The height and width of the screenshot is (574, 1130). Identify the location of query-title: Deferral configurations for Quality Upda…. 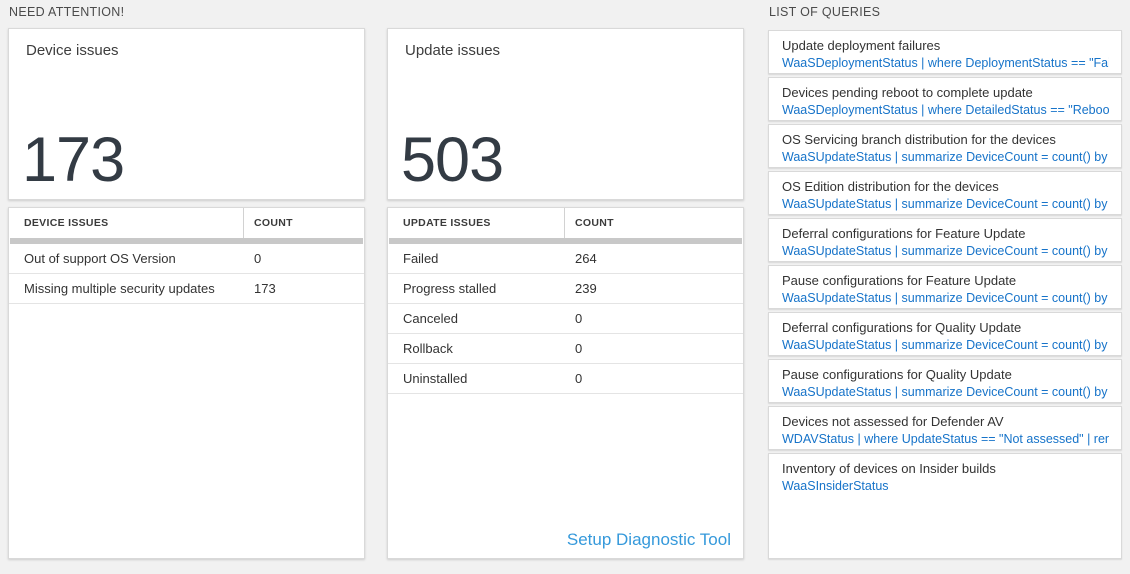
(902, 327).